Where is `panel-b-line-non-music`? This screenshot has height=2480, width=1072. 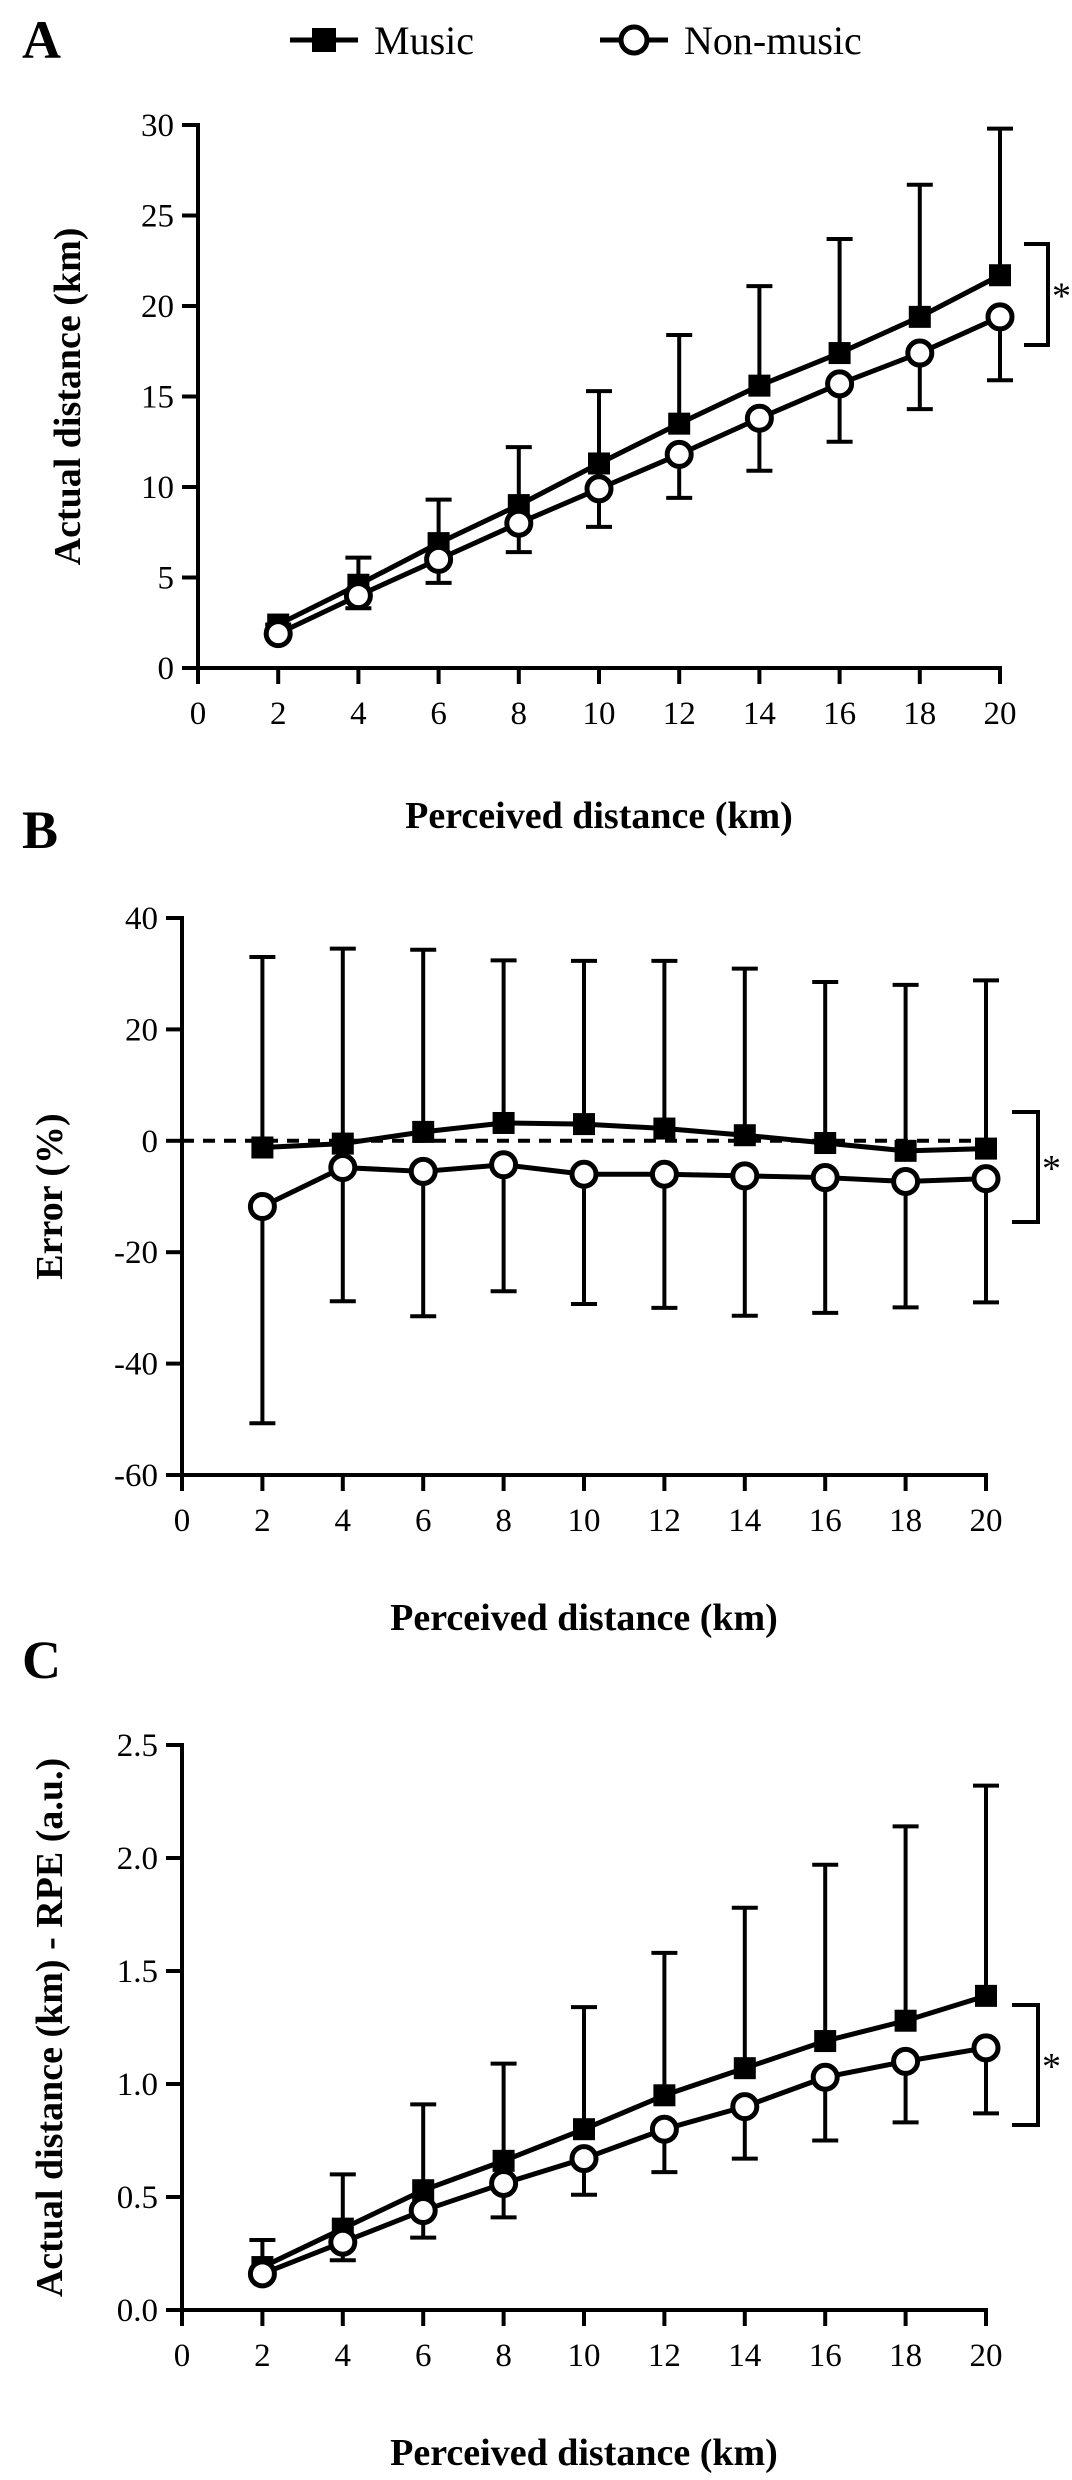 panel-b-line-non-music is located at coordinates (624, 1185).